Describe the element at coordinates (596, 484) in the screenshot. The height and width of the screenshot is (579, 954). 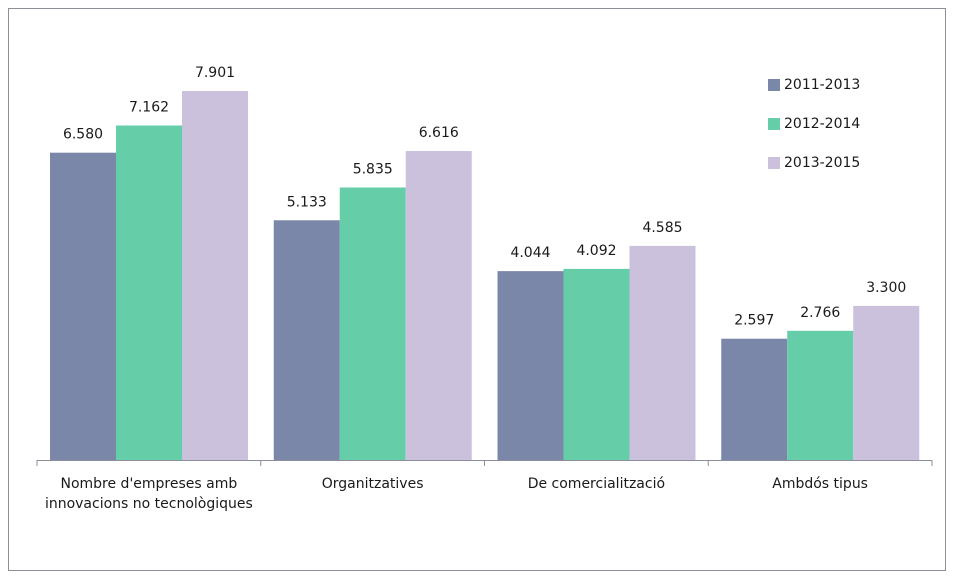
I see `x-tick-label: De comercialització` at that location.